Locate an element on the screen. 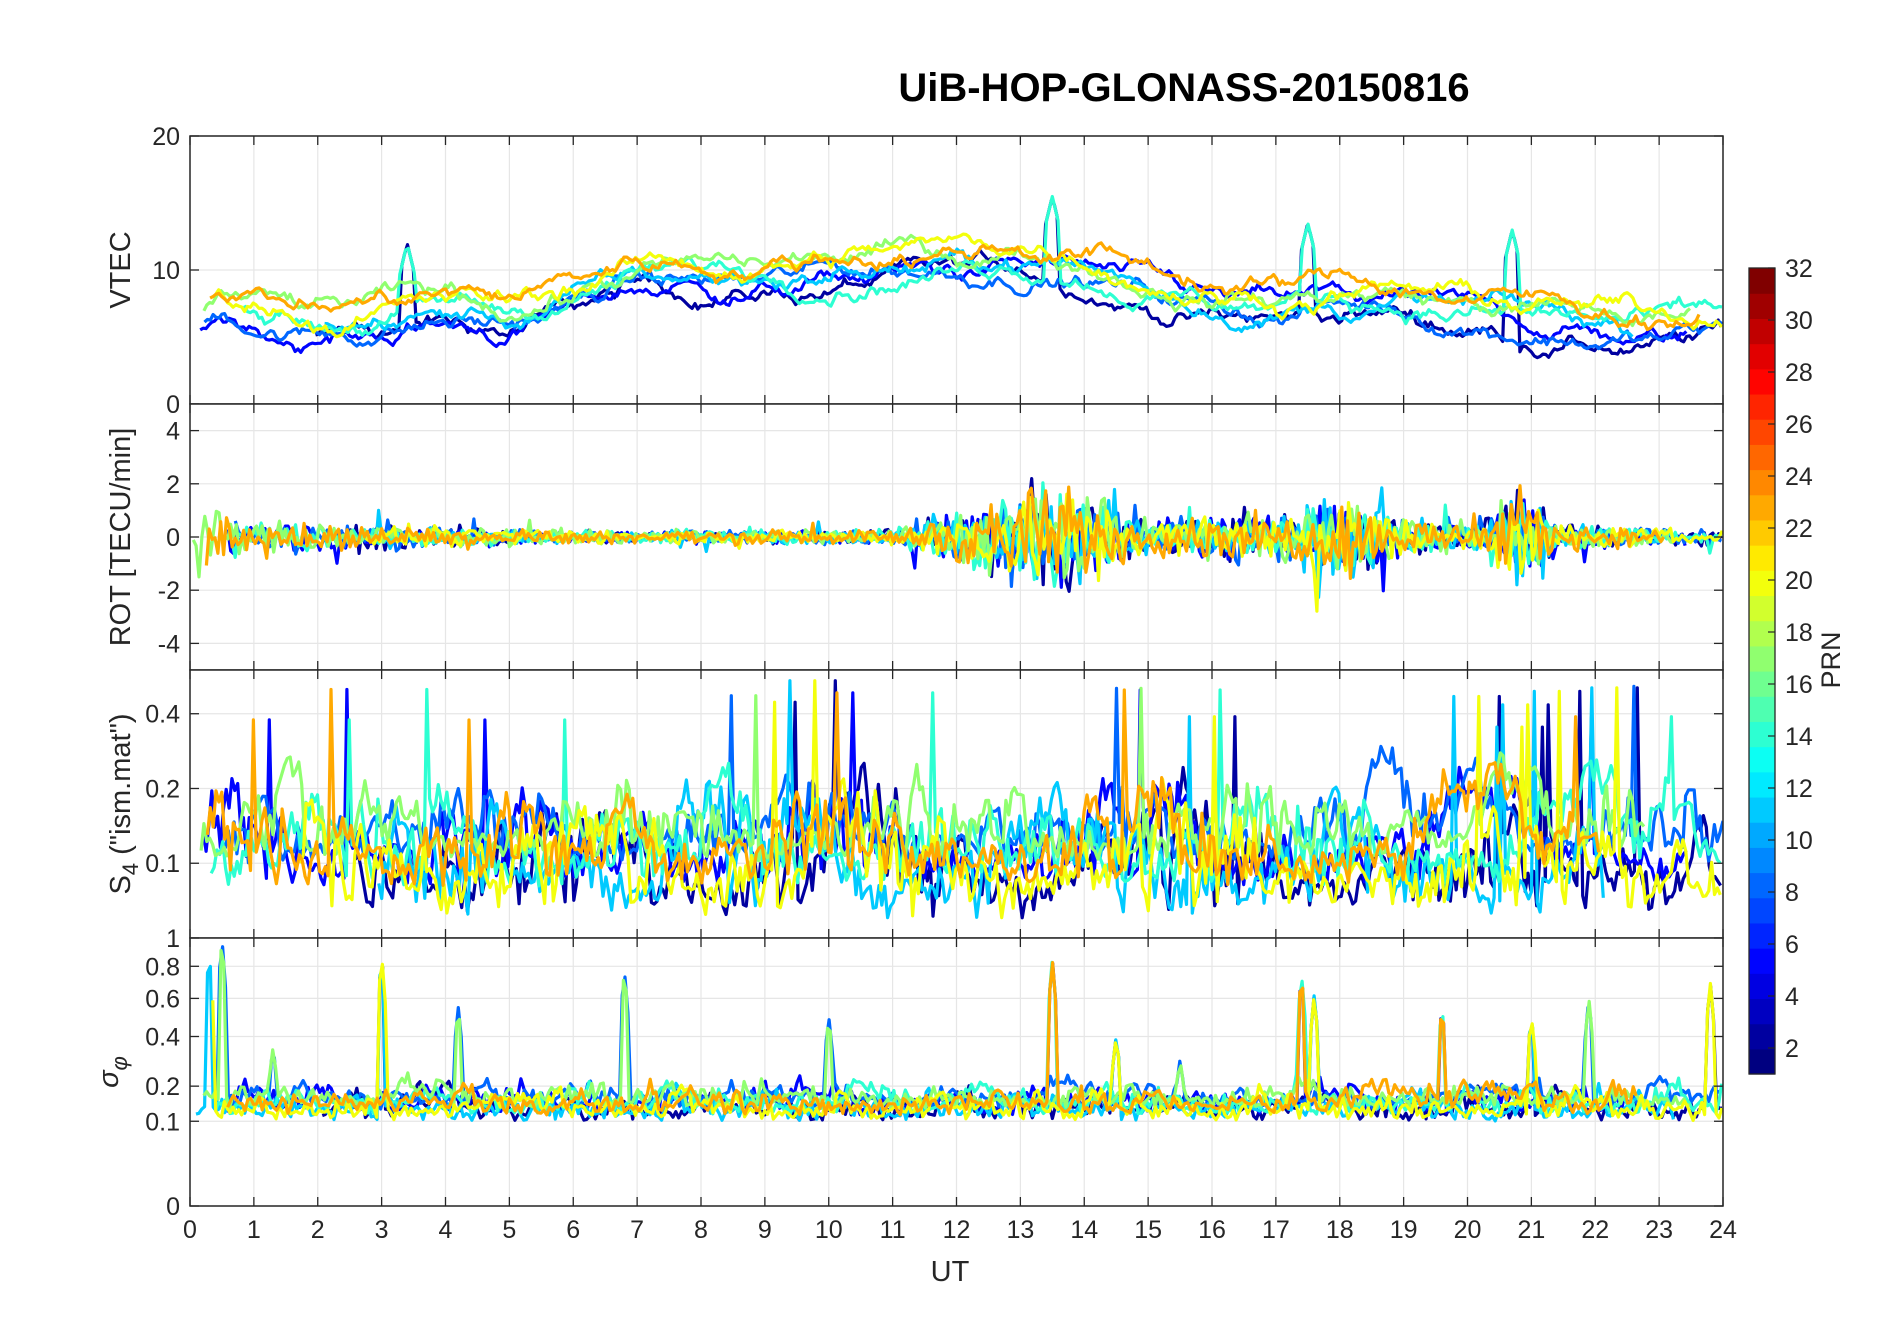  x-tick-label: 15 is located at coordinates (1148, 1230).